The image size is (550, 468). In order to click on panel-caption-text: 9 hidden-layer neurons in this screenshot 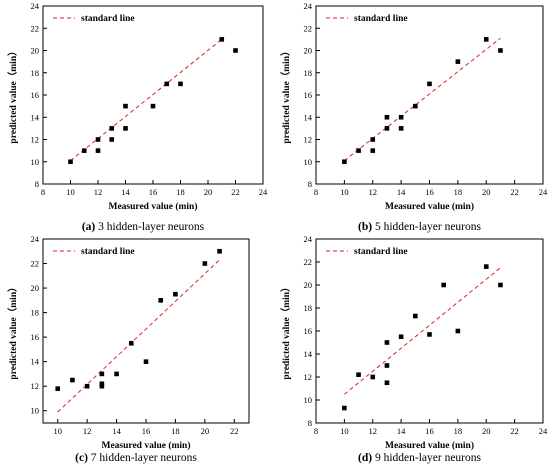, I will do `click(426, 458)`.